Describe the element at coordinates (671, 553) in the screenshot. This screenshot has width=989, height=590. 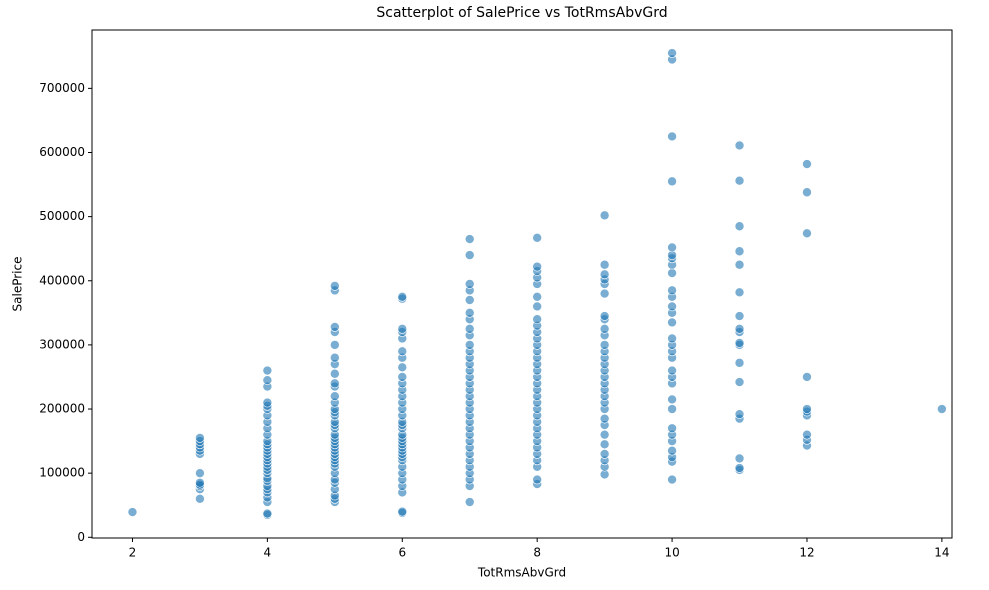
I see `x-tick-label: 10` at that location.